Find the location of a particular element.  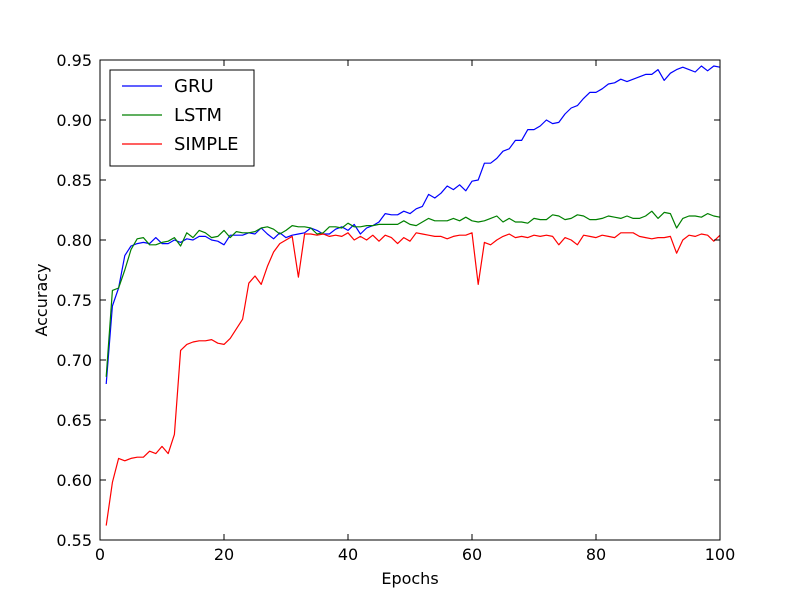

y-tick-label: 0.55 is located at coordinates (74, 540).